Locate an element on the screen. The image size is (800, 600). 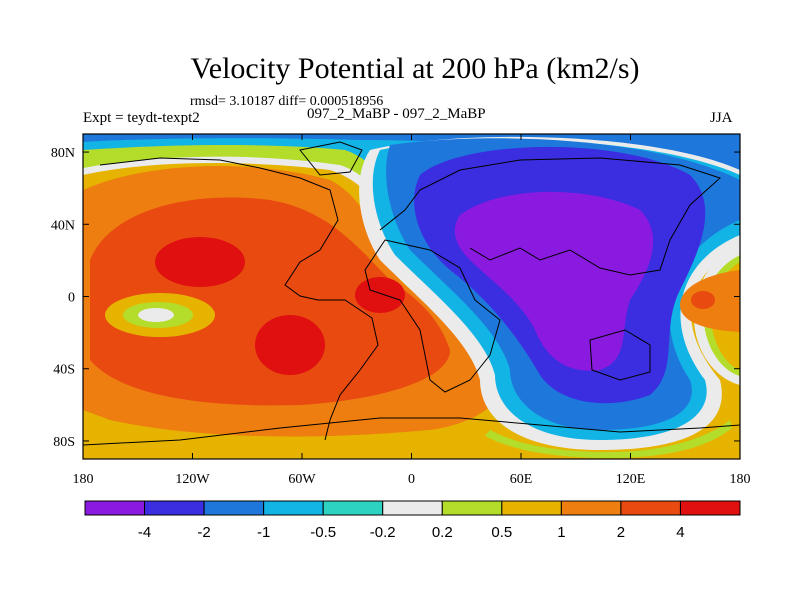
north-band-white is located at coordinates (251, 202).